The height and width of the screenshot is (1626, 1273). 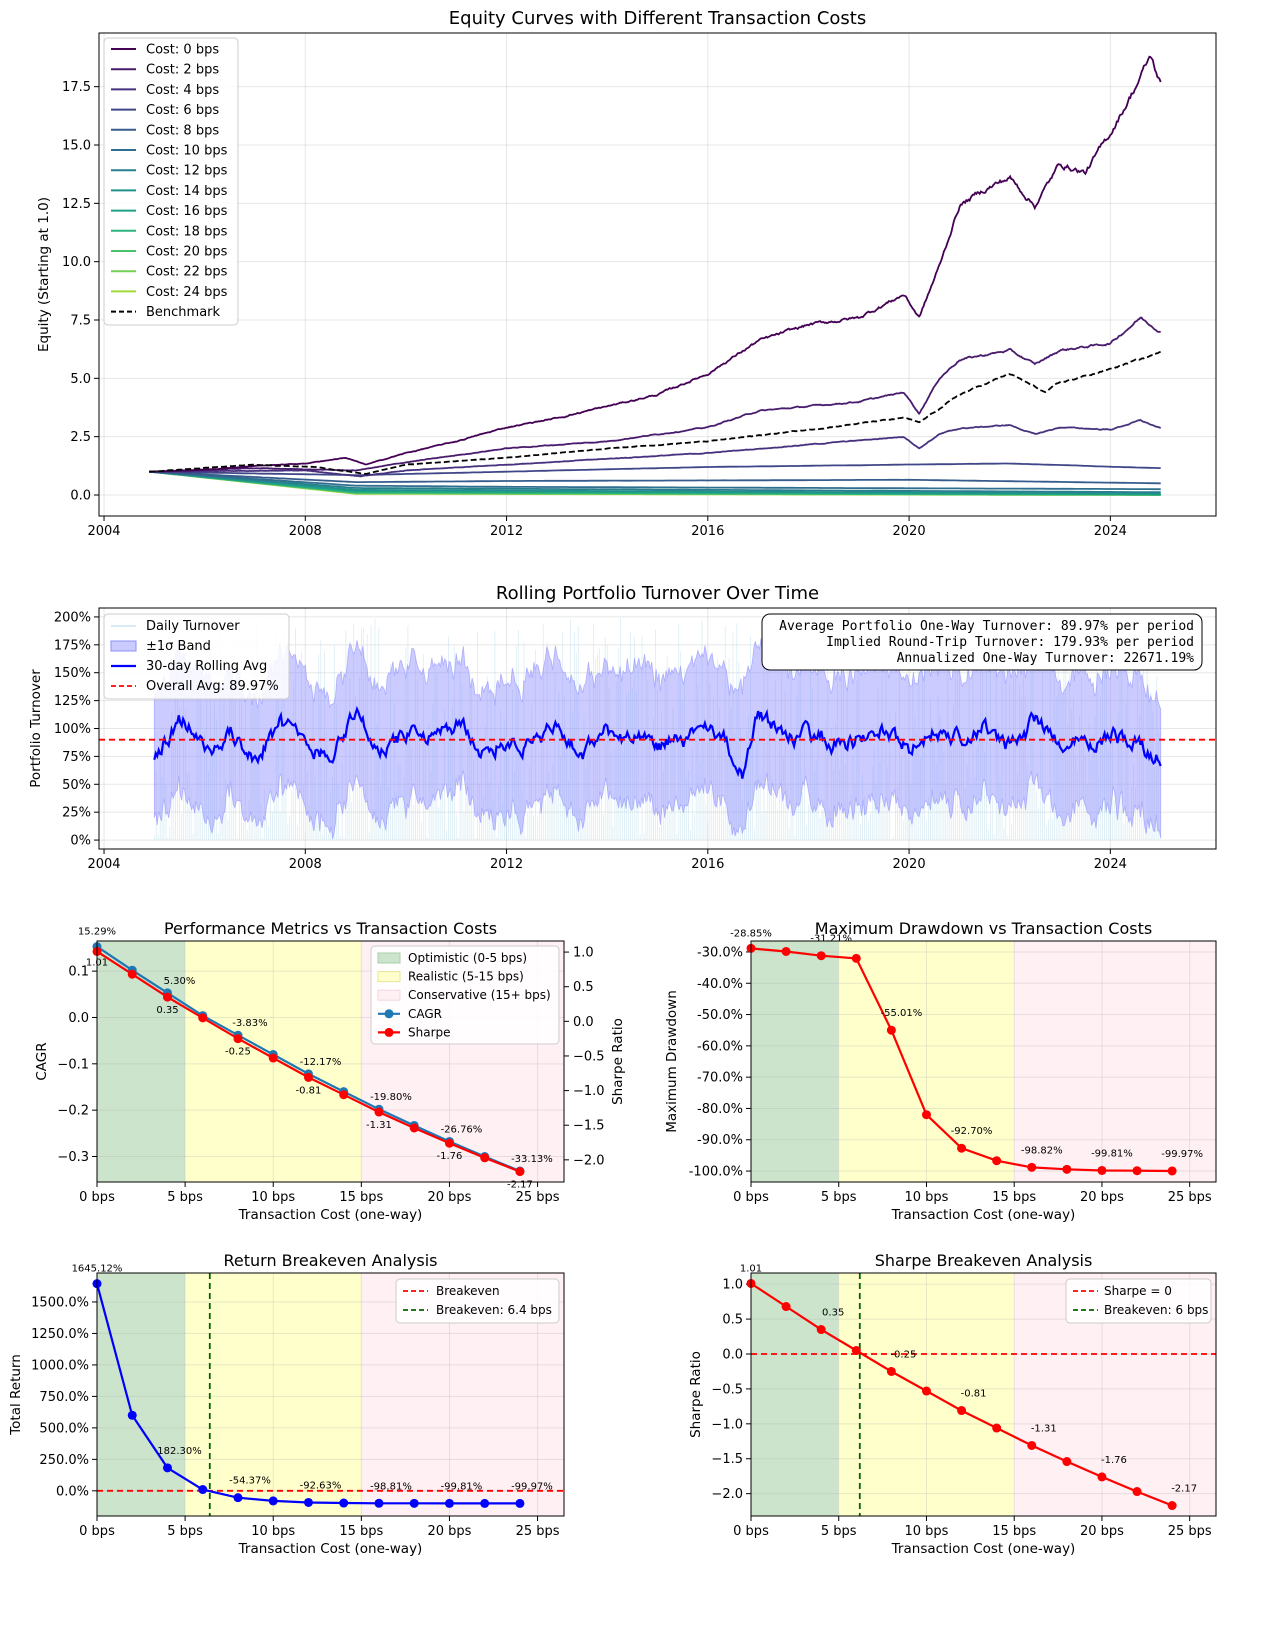 I want to click on legend-label: ±1σ Band, so click(x=178, y=646).